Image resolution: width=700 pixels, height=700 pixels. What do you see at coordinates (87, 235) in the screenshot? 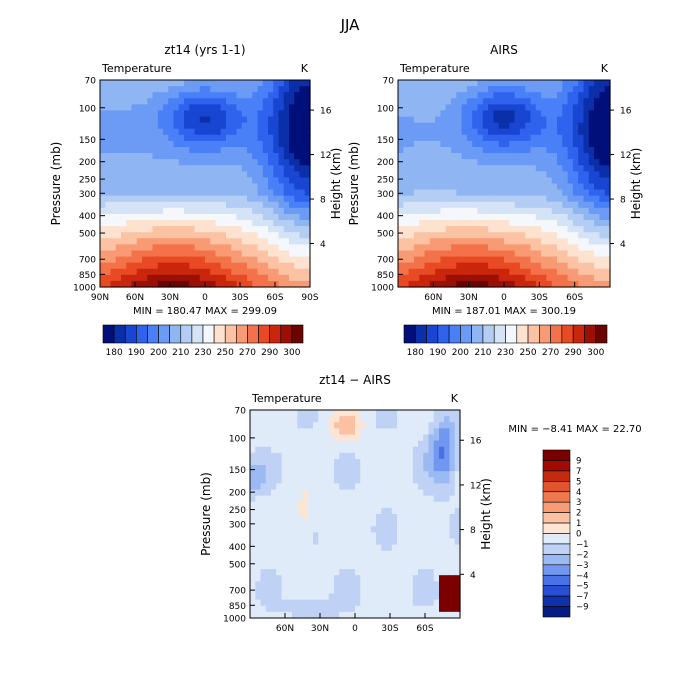
I see `y-tick-label: 500` at bounding box center [87, 235].